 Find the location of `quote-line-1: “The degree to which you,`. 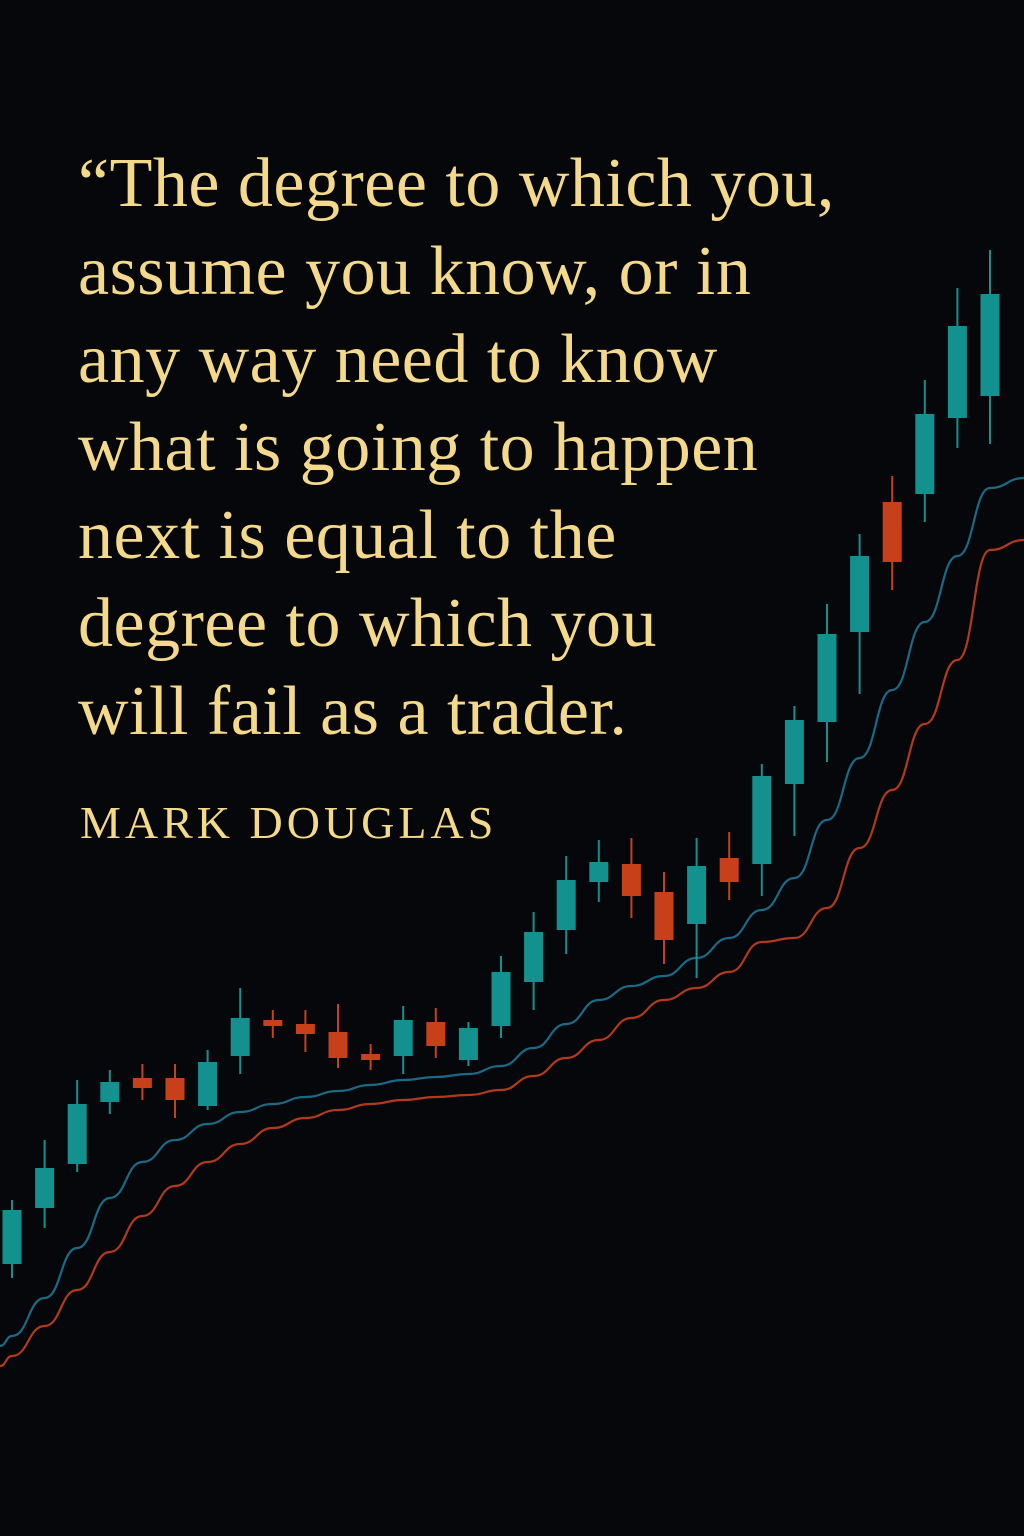

quote-line-1: “The degree to which you, is located at coordinates (456, 183).